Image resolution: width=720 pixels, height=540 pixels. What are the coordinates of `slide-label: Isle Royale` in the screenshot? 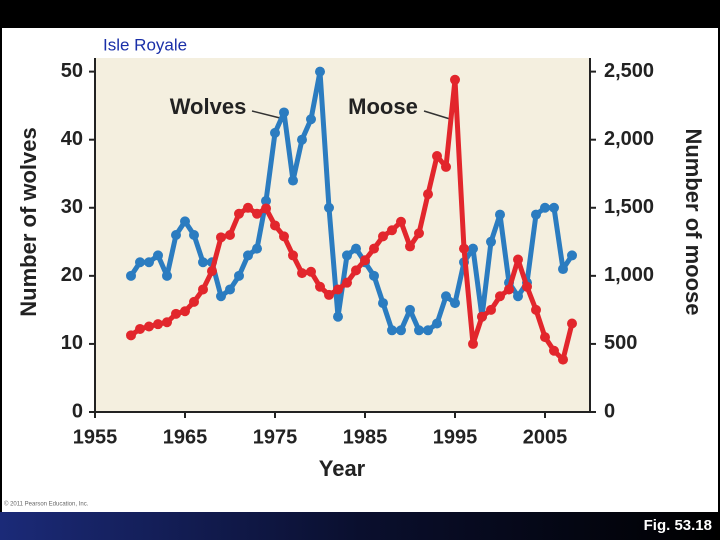 It's located at (145, 44).